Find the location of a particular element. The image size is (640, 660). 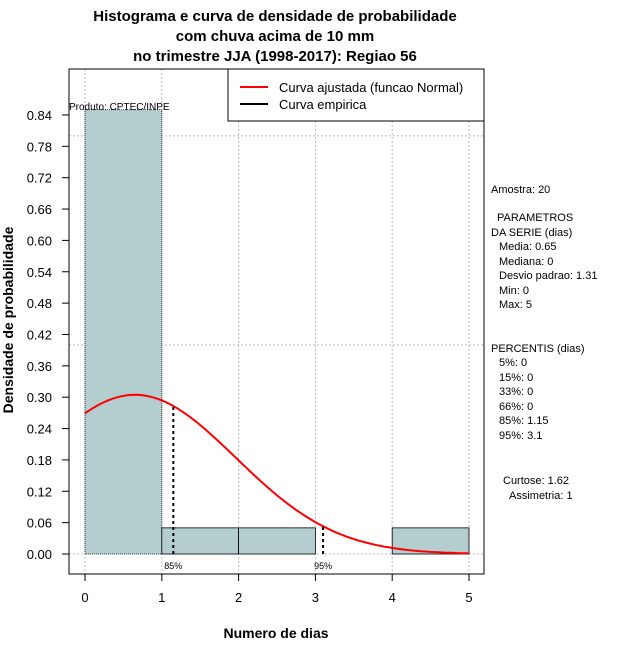

stat-p15: 15%: 0 is located at coordinates (516, 378).